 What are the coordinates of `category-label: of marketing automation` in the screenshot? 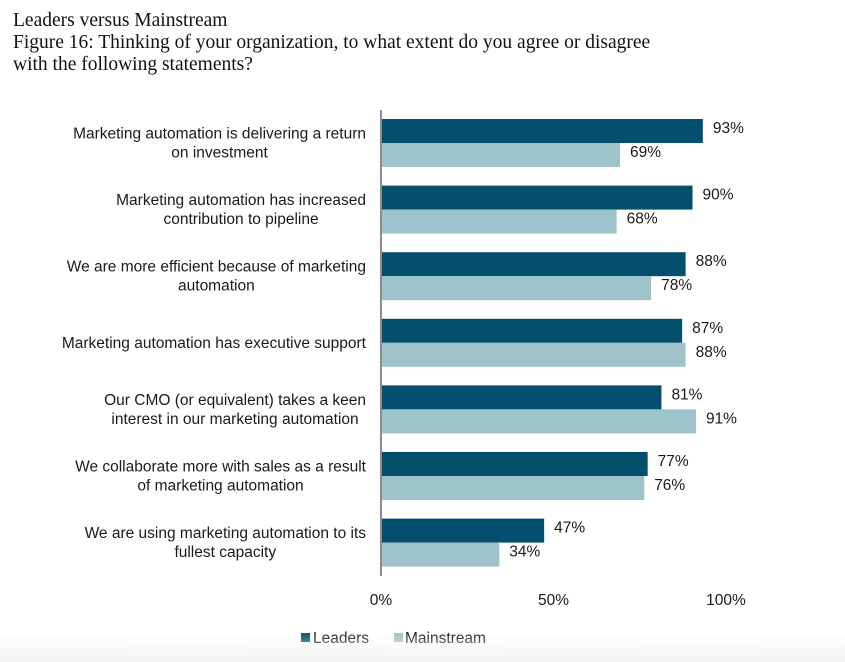 It's located at (220, 486).